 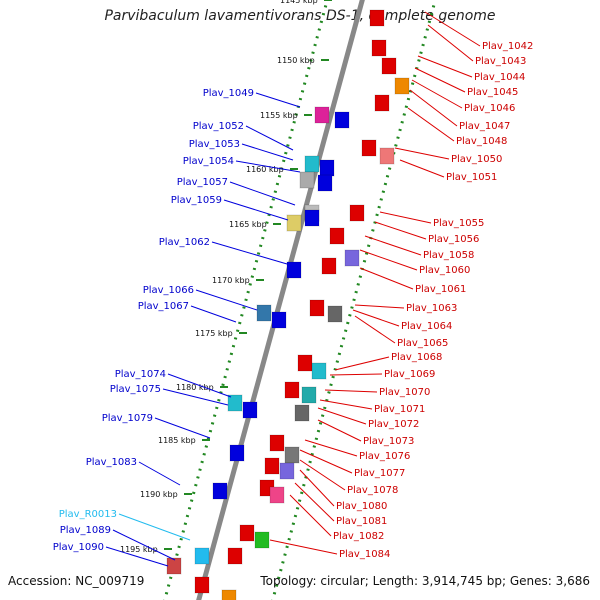 What do you see at coordinates (139, 549) in the screenshot?
I see `tick-label: 1195 kbp` at bounding box center [139, 549].